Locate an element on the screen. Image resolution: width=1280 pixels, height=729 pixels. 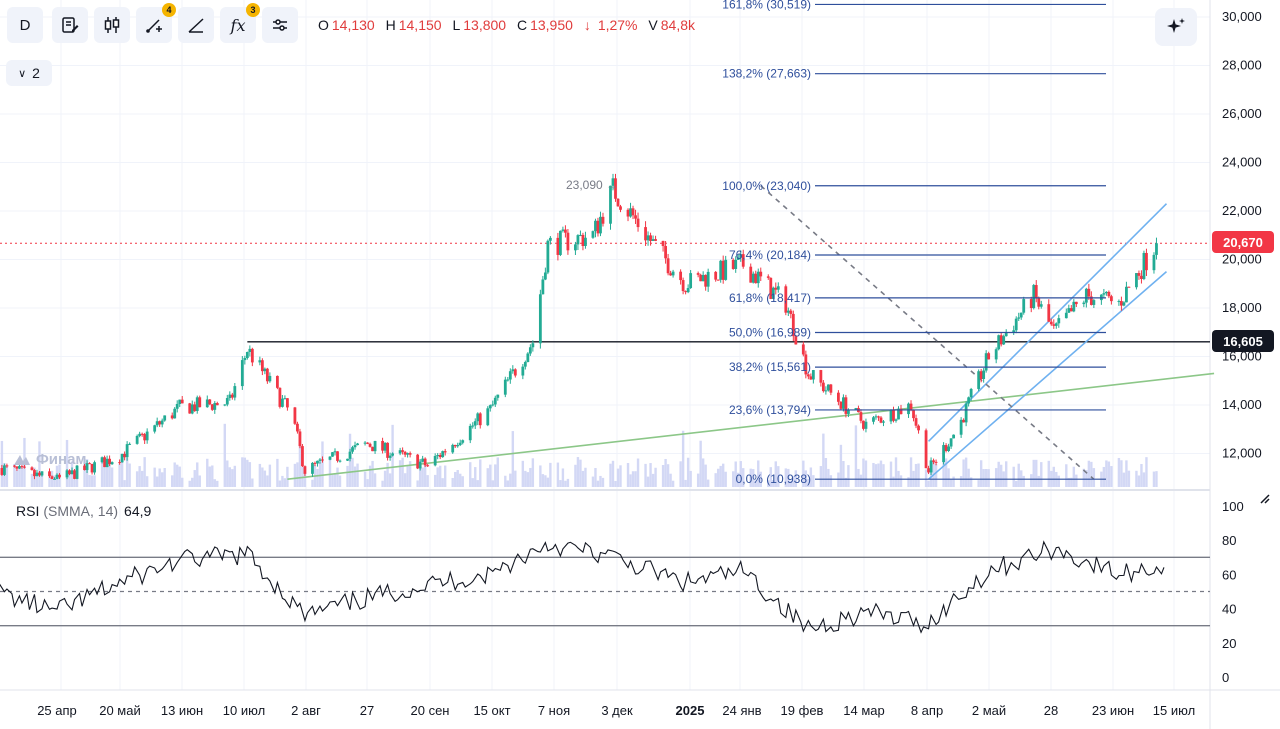
interval-button: D is located at coordinates (25, 25).